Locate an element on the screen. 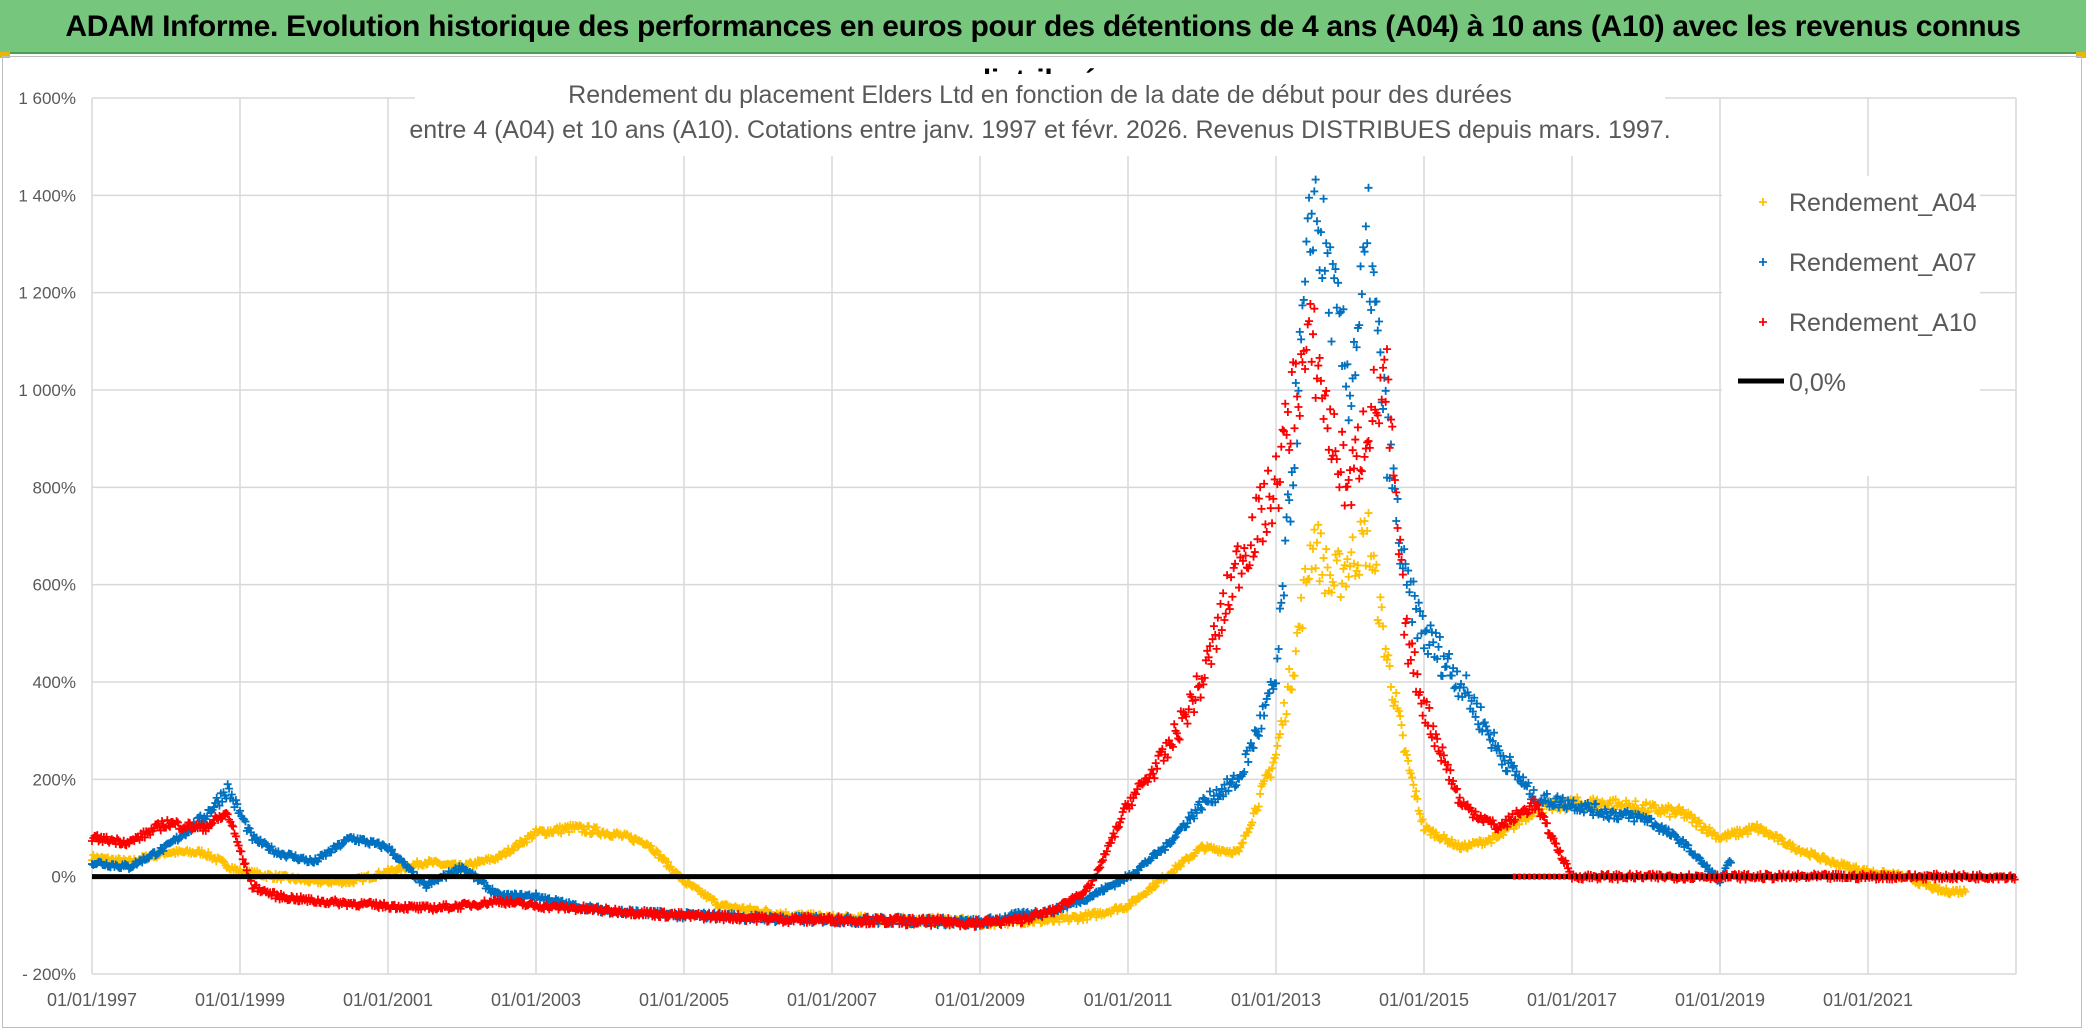 The height and width of the screenshot is (1031, 2086). legend-item: 0,0% is located at coordinates (1792, 383).